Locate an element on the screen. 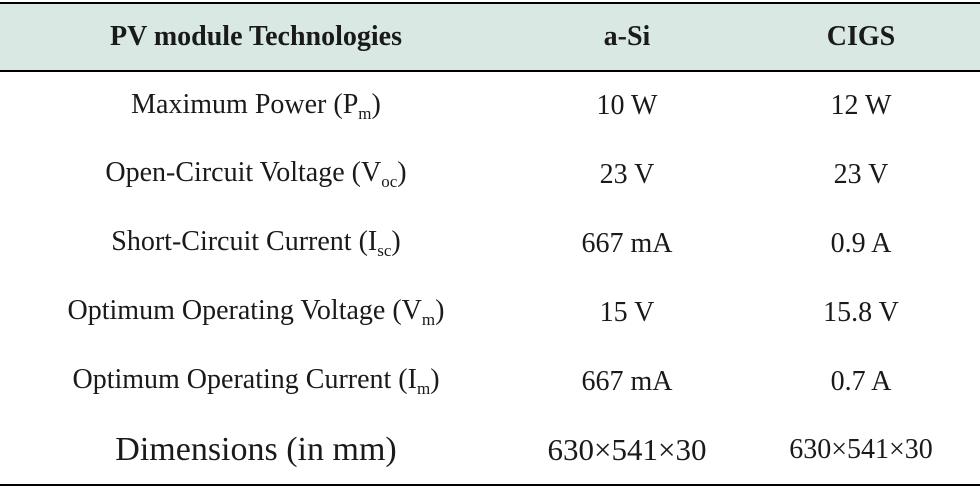 This screenshot has width=980, height=492. table-row: Open-Circuit Voltage (Voc) 23 V 23 V is located at coordinates (490, 174).